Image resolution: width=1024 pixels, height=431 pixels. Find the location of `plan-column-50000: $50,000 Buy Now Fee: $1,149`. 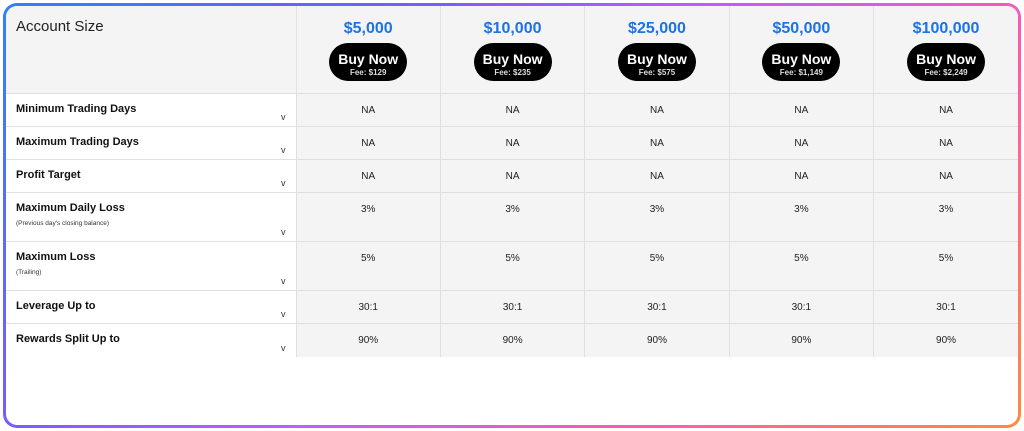

plan-column-50000: $50,000 Buy Now Fee: $1,149 is located at coordinates (802, 50).